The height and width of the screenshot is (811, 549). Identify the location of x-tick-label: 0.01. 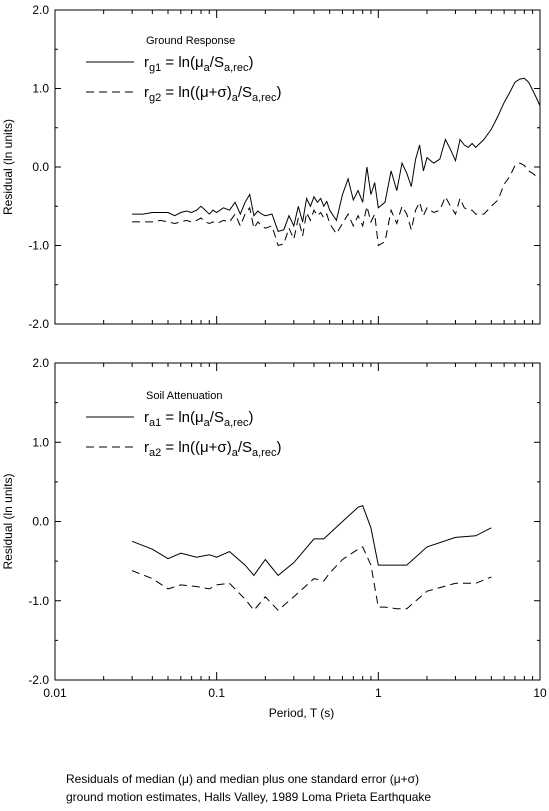
(55, 693).